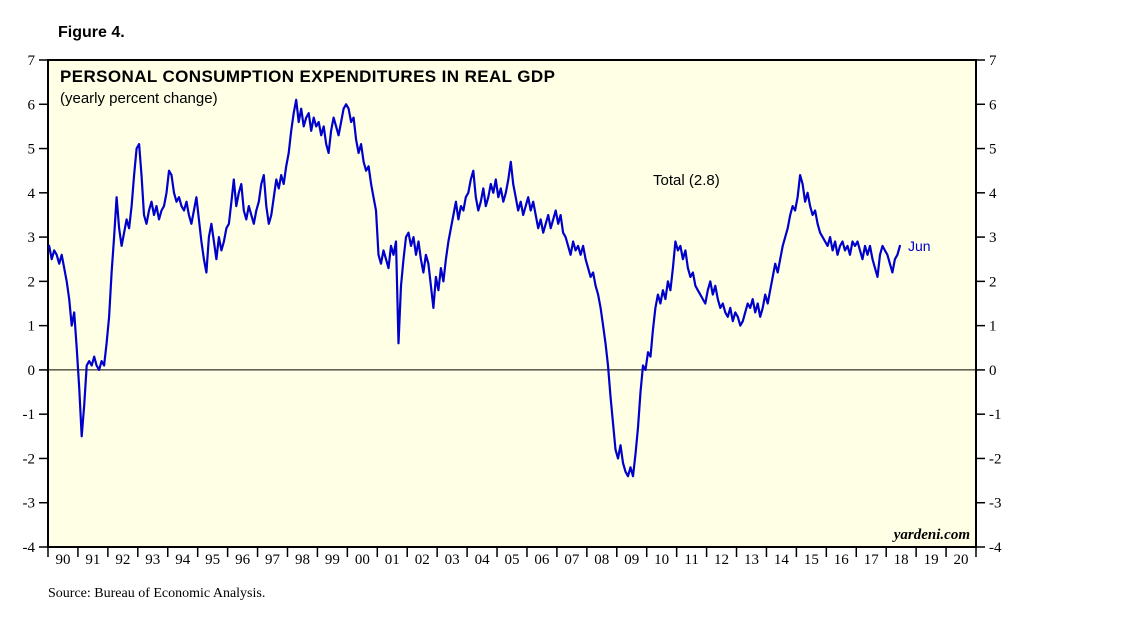  I want to click on x-tick-label: 15, so click(811, 560).